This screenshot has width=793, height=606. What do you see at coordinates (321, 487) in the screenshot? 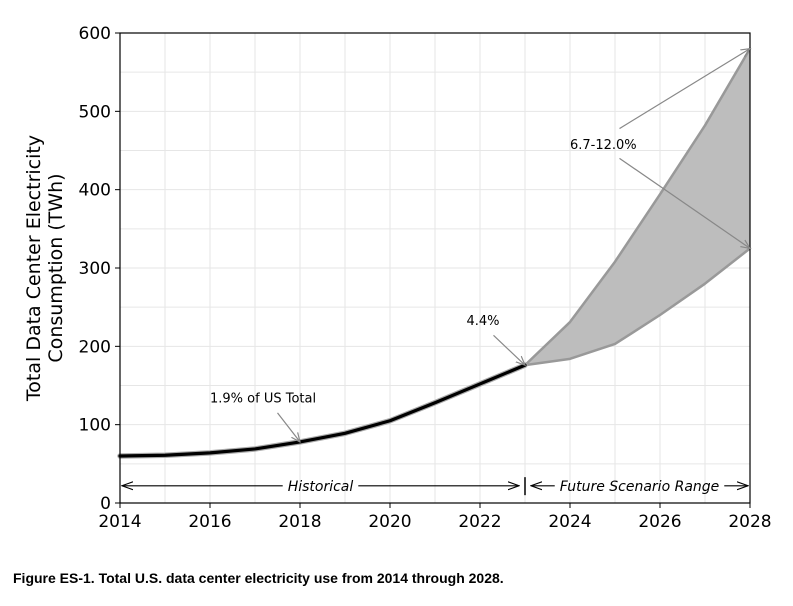
I see `span-label: Historical` at bounding box center [321, 487].